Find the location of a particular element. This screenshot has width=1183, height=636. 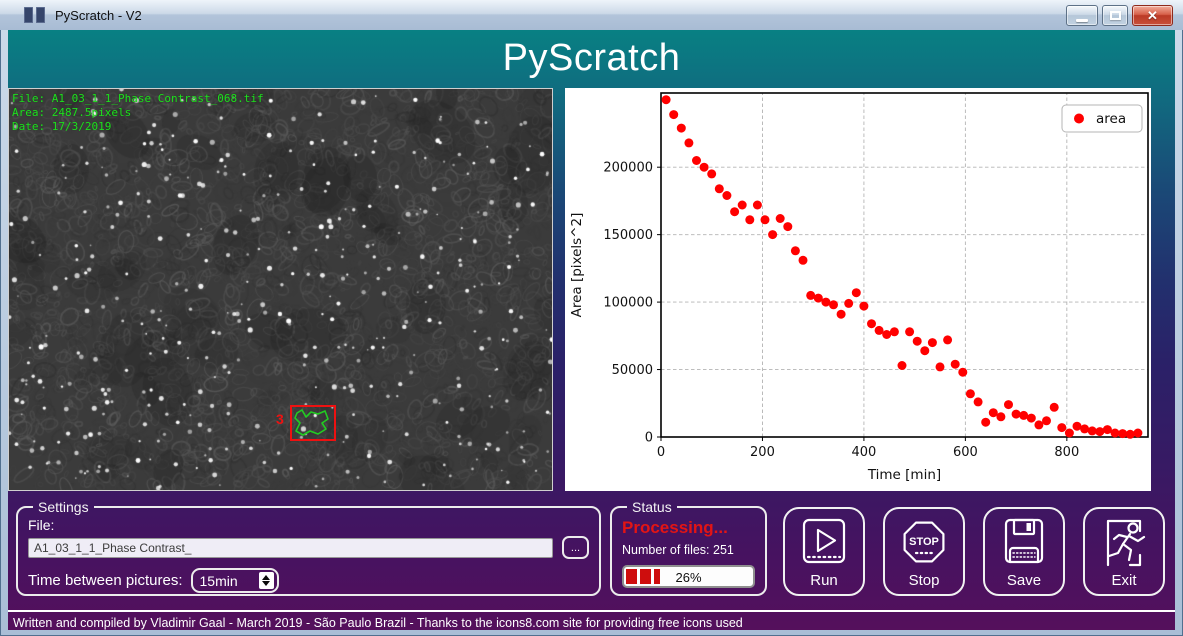

save-button: Save is located at coordinates (1024, 551).